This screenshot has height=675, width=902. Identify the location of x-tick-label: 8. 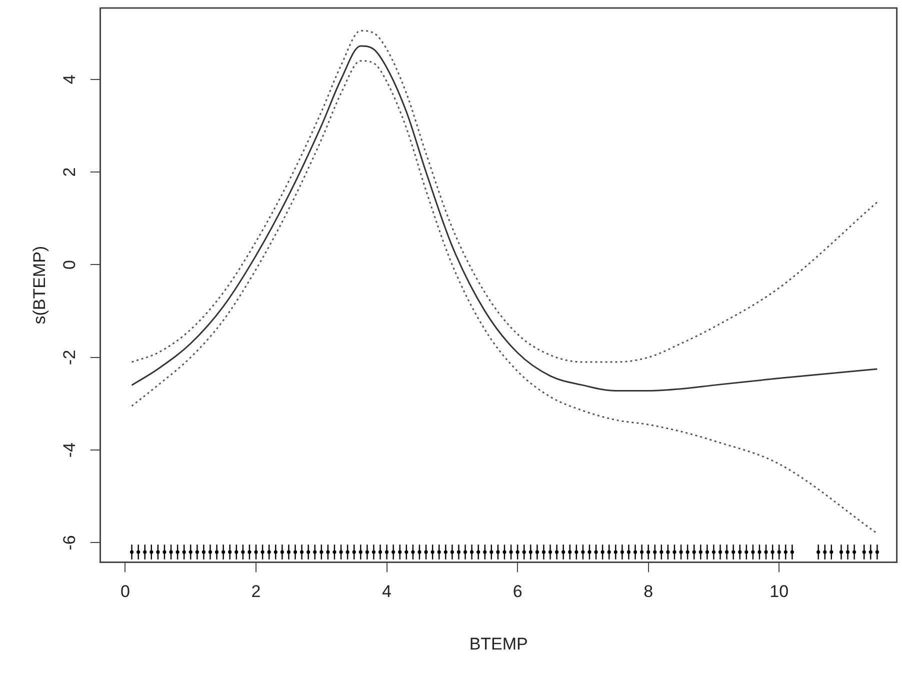
(649, 592).